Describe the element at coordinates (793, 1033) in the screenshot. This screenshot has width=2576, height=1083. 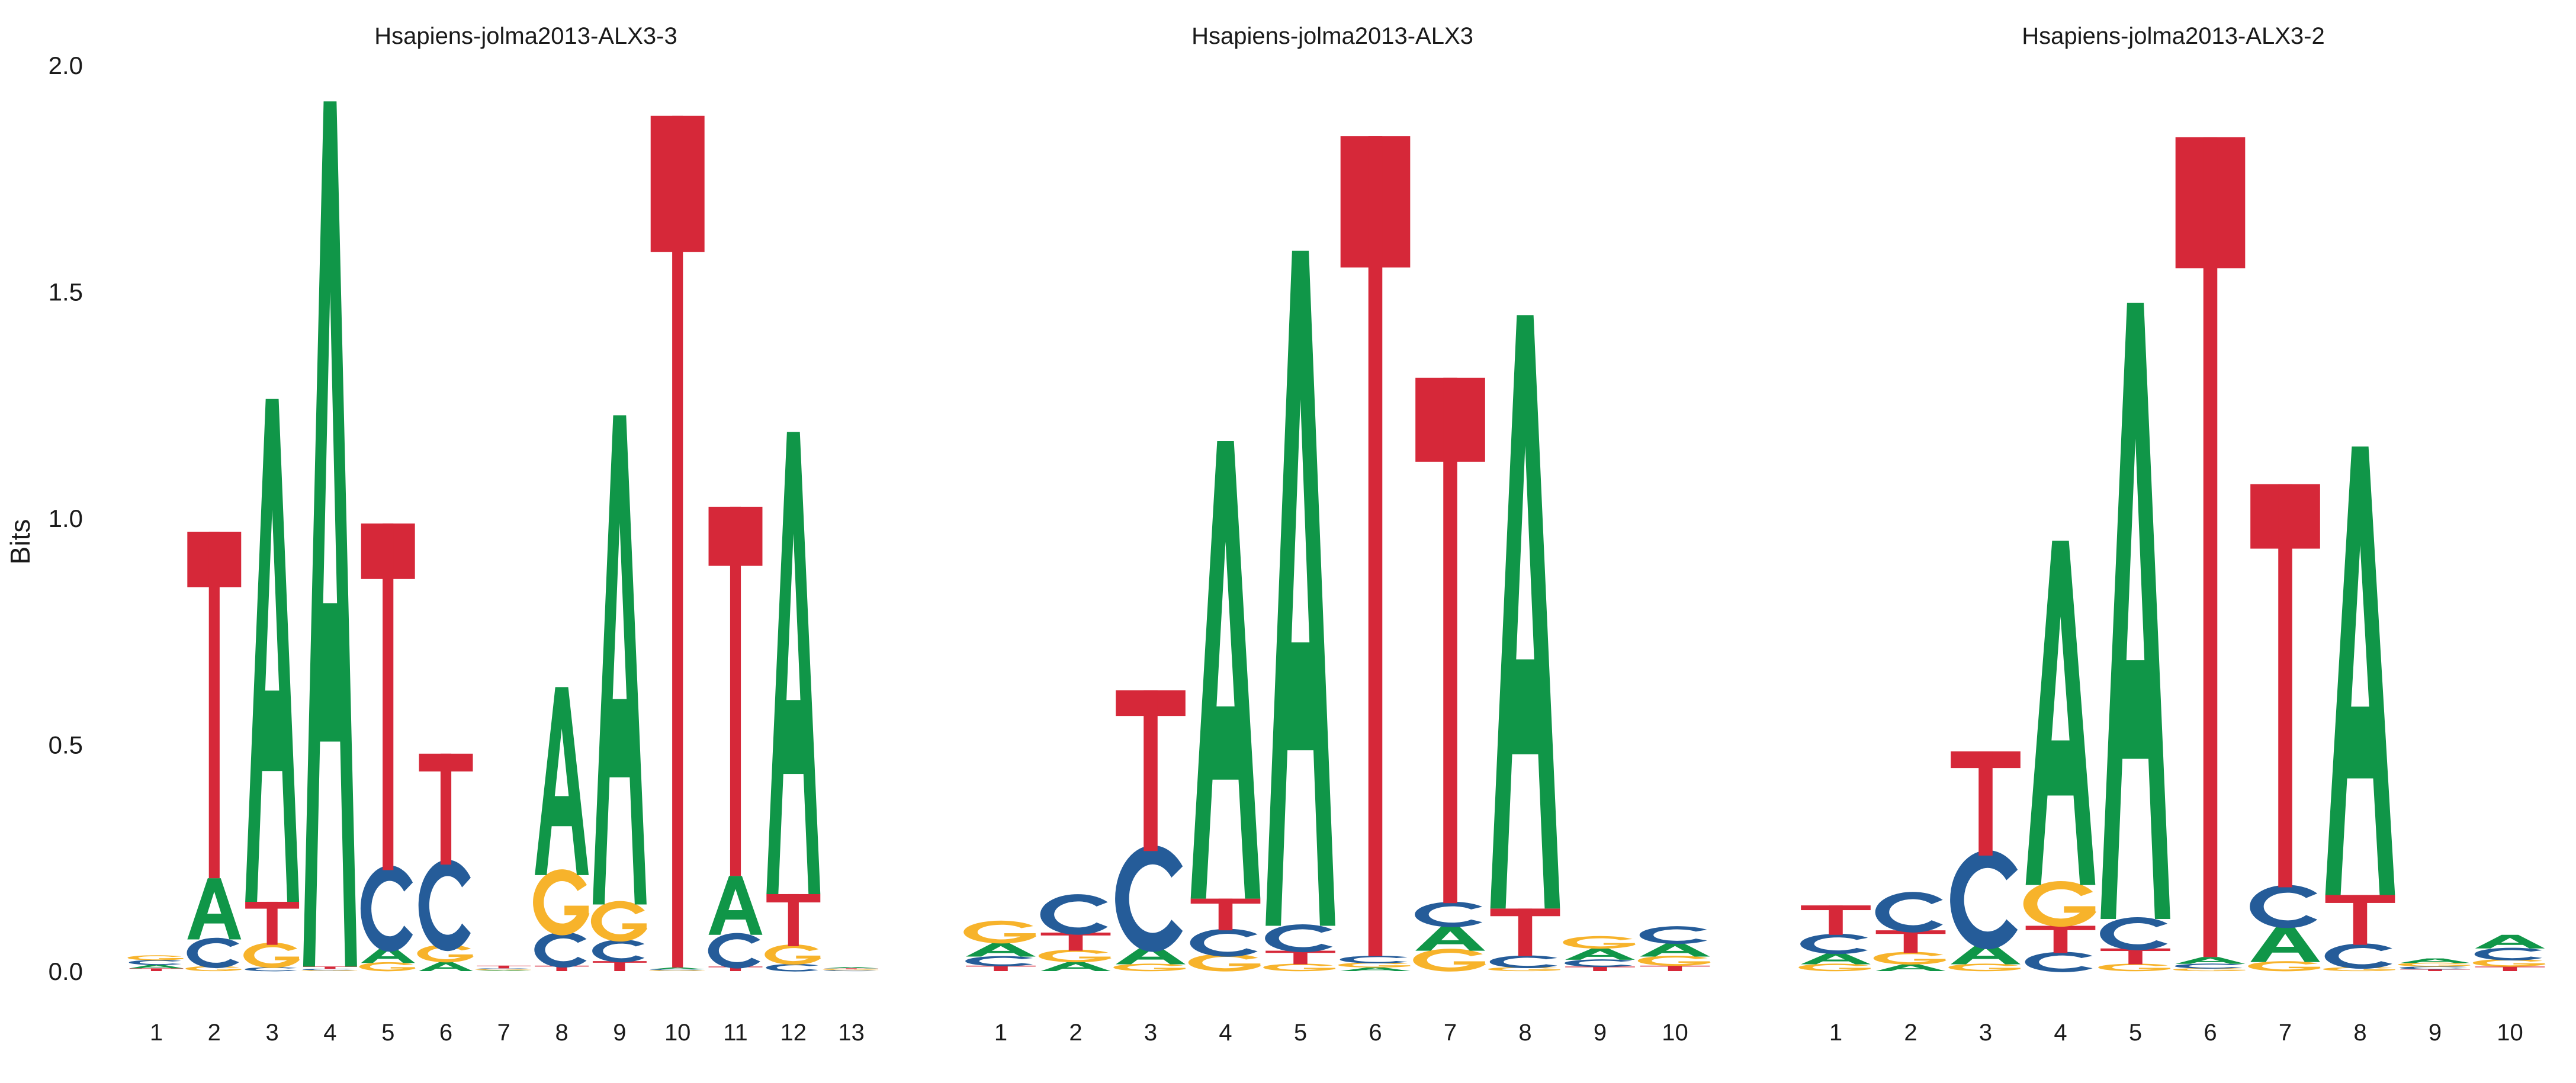
I see `x-tick-label: 12` at that location.